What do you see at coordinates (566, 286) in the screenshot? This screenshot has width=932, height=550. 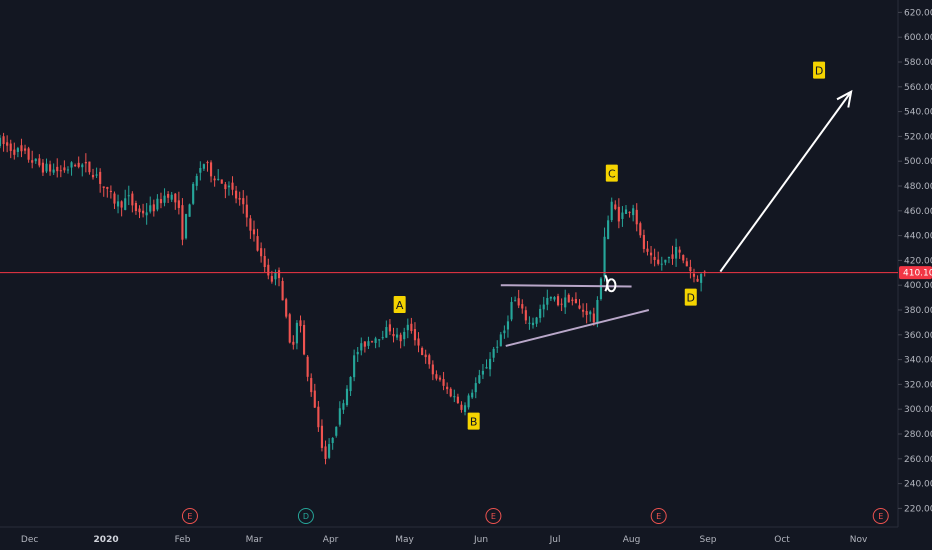 I see `resistance-trendline` at bounding box center [566, 286].